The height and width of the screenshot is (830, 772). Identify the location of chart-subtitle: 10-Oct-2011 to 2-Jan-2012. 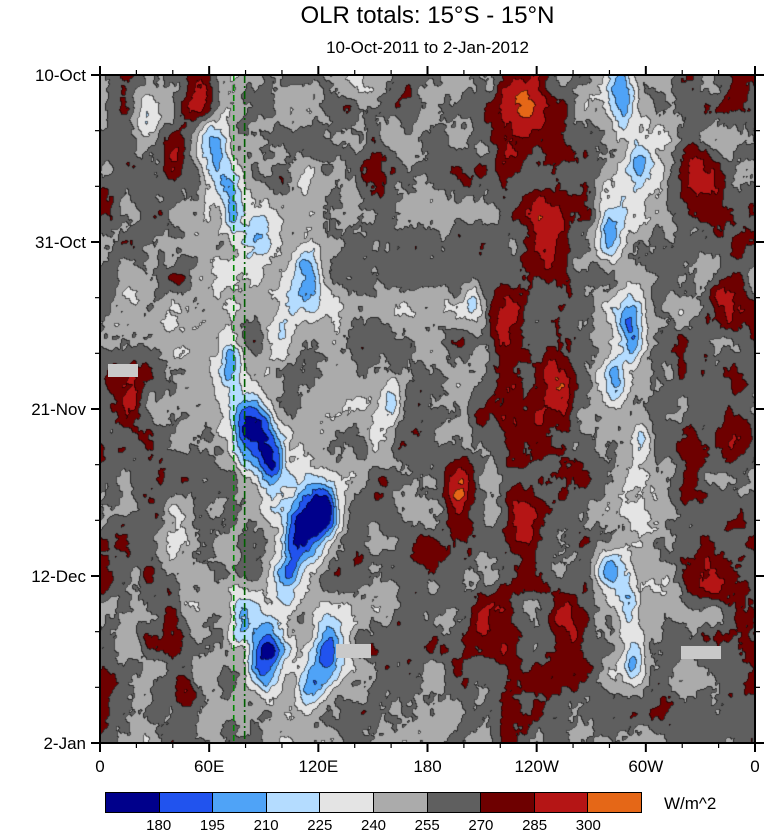
(427, 47).